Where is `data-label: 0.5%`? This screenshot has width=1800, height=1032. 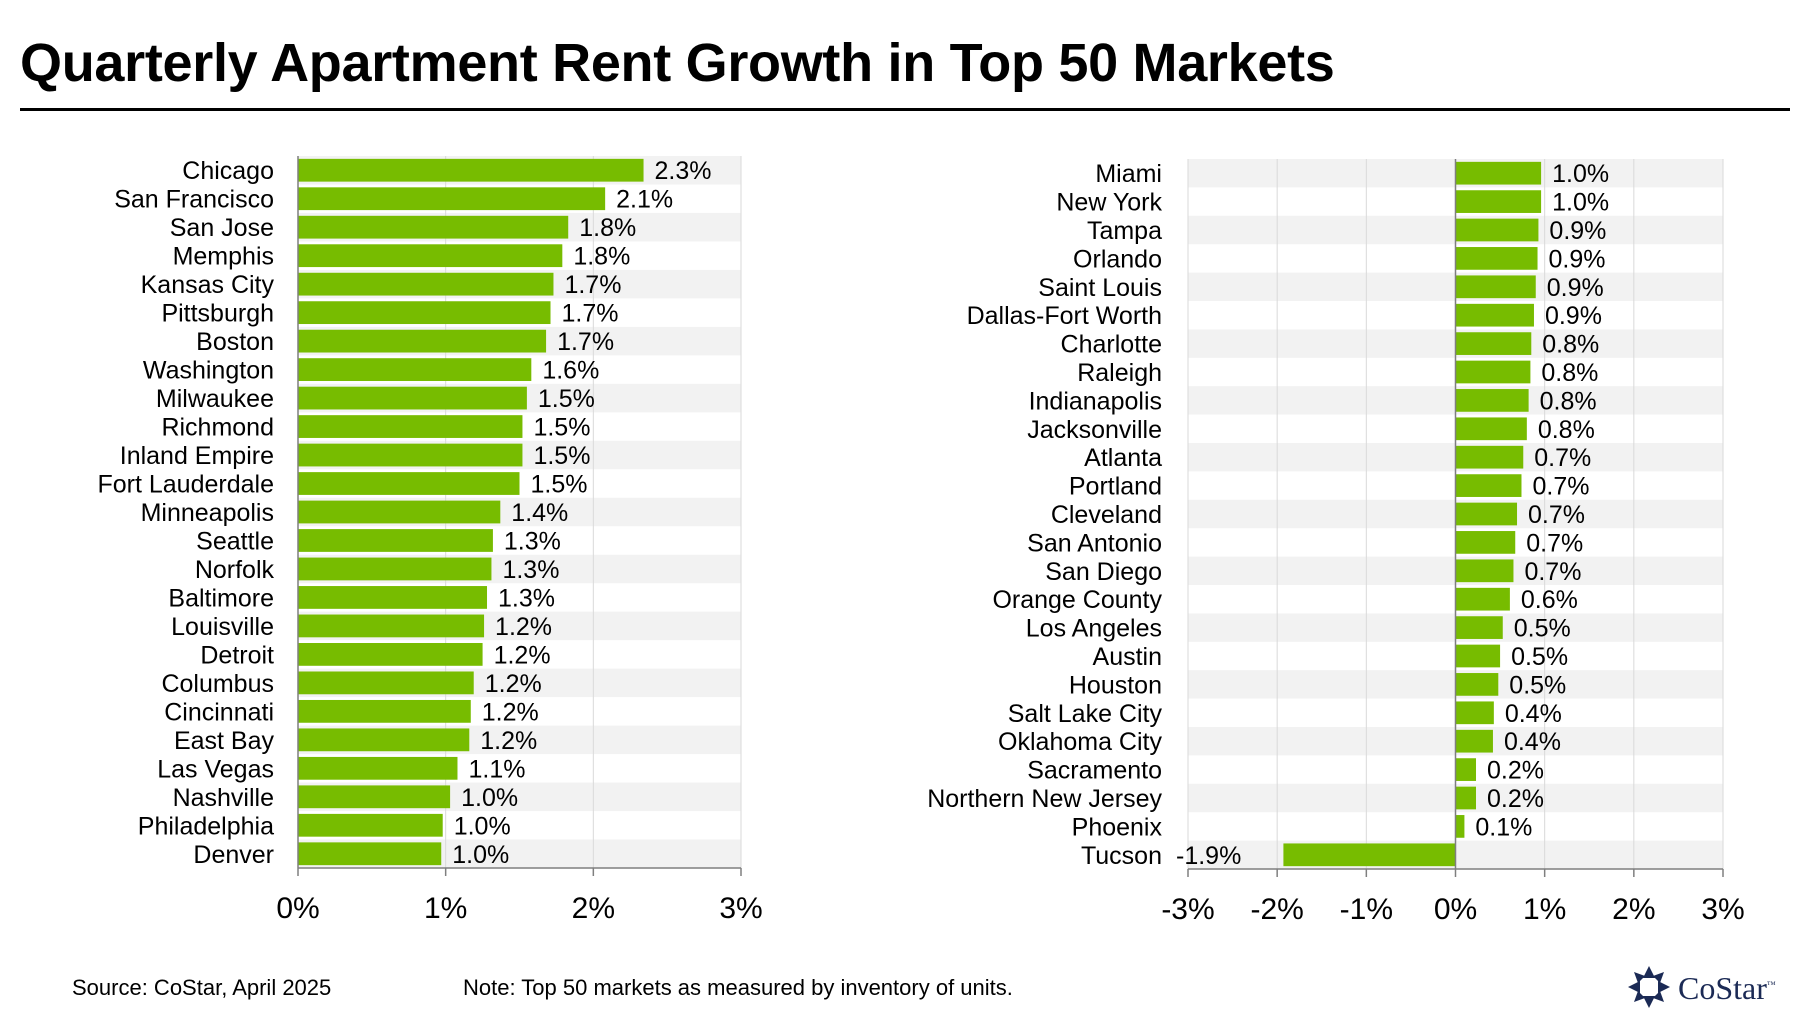
data-label: 0.5% is located at coordinates (1539, 657).